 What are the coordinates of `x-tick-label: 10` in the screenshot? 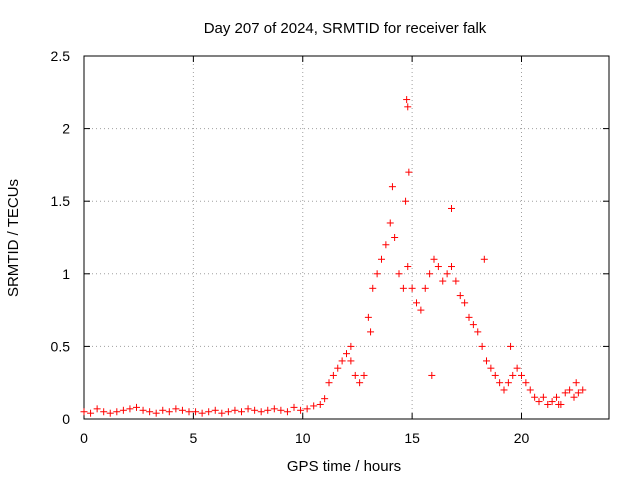 It's located at (303, 438).